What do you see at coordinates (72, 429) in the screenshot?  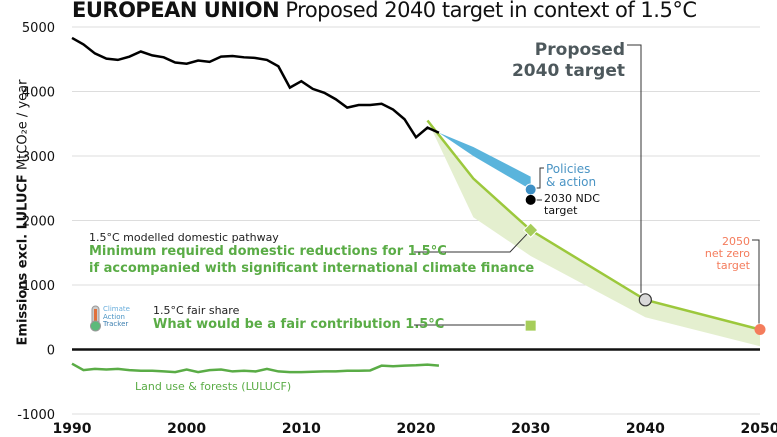 I see `x-tick-label: 1990` at bounding box center [72, 429].